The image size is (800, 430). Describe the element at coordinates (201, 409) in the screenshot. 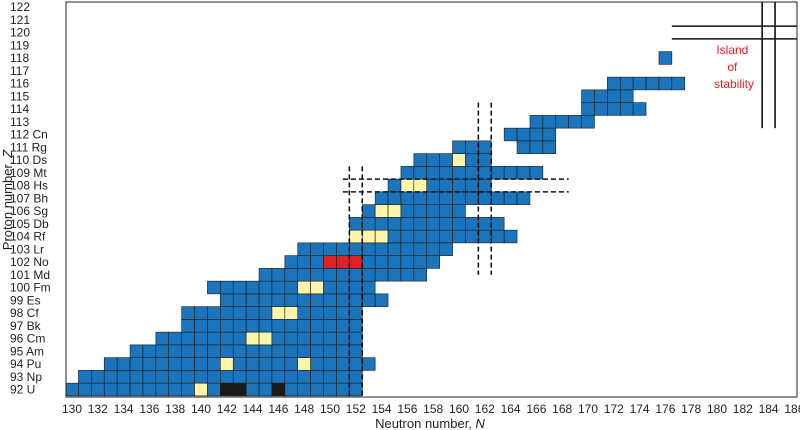

I see `x-tick-label: 140` at that location.